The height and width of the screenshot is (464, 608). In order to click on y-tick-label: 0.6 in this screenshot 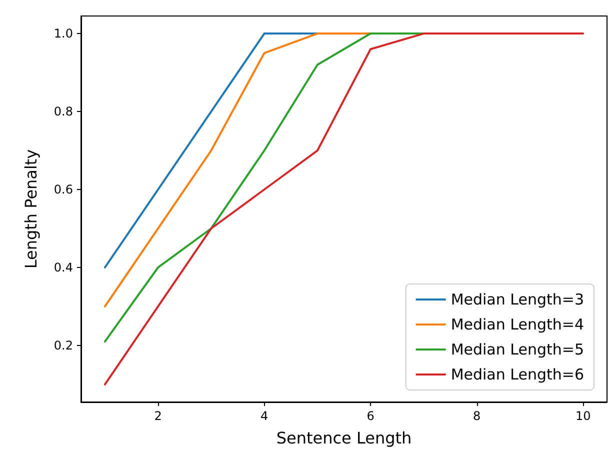, I will do `click(63, 189)`.